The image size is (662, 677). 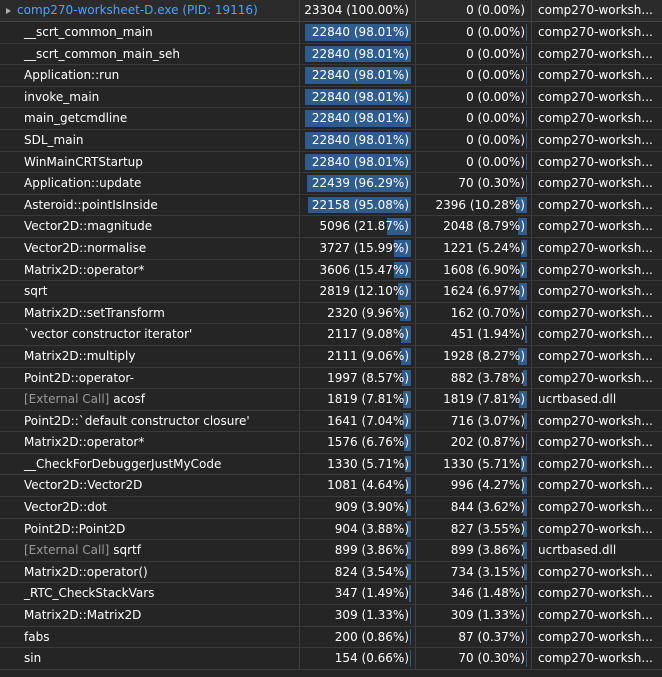 What do you see at coordinates (487, 571) in the screenshot?
I see `self-cpu-value: 734 (3.15%)` at bounding box center [487, 571].